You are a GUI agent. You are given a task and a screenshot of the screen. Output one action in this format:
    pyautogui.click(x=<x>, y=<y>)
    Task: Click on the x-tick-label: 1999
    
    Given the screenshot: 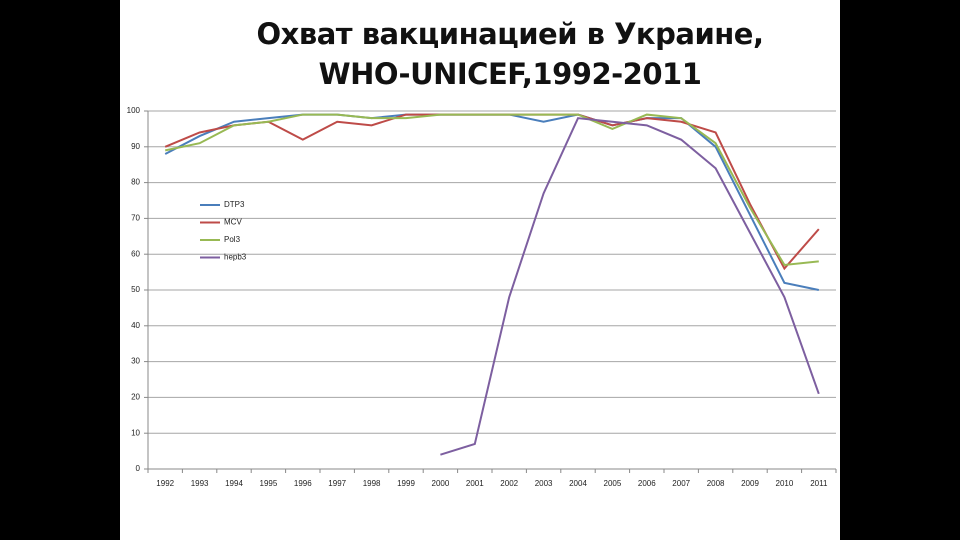 What is the action you would take?
    pyautogui.click(x=406, y=483)
    